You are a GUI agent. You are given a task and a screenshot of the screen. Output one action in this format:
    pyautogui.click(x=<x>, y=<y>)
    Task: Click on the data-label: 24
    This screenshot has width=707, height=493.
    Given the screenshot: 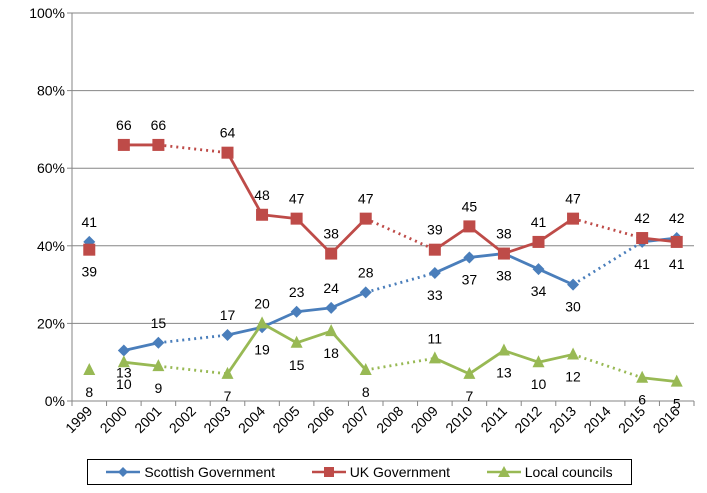 What is the action you would take?
    pyautogui.click(x=331, y=288)
    